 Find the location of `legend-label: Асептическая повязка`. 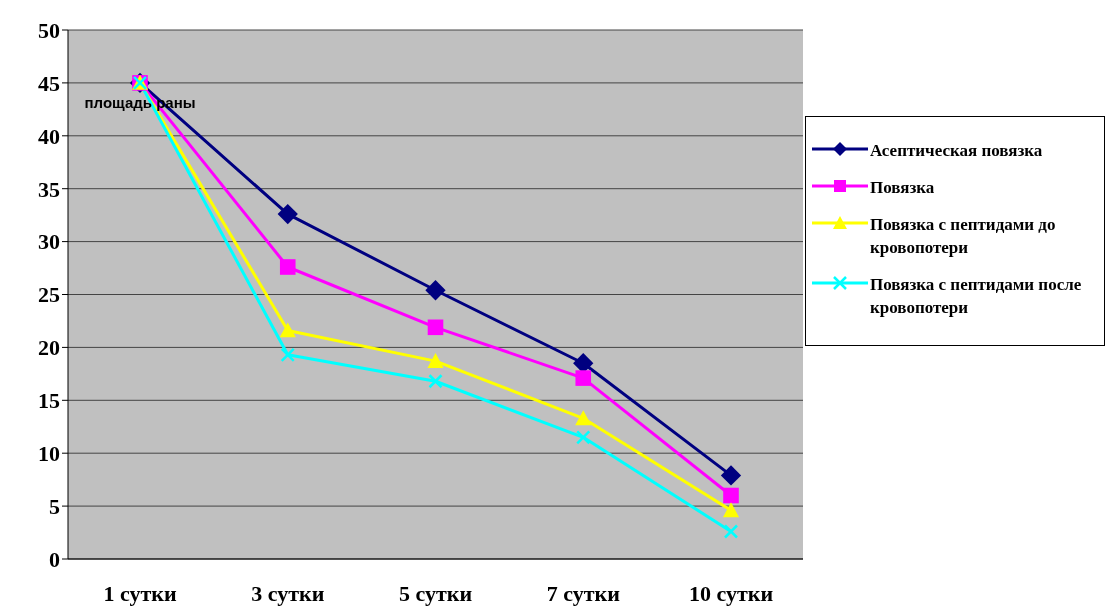

legend-label: Асептическая повязка is located at coordinates (956, 151).